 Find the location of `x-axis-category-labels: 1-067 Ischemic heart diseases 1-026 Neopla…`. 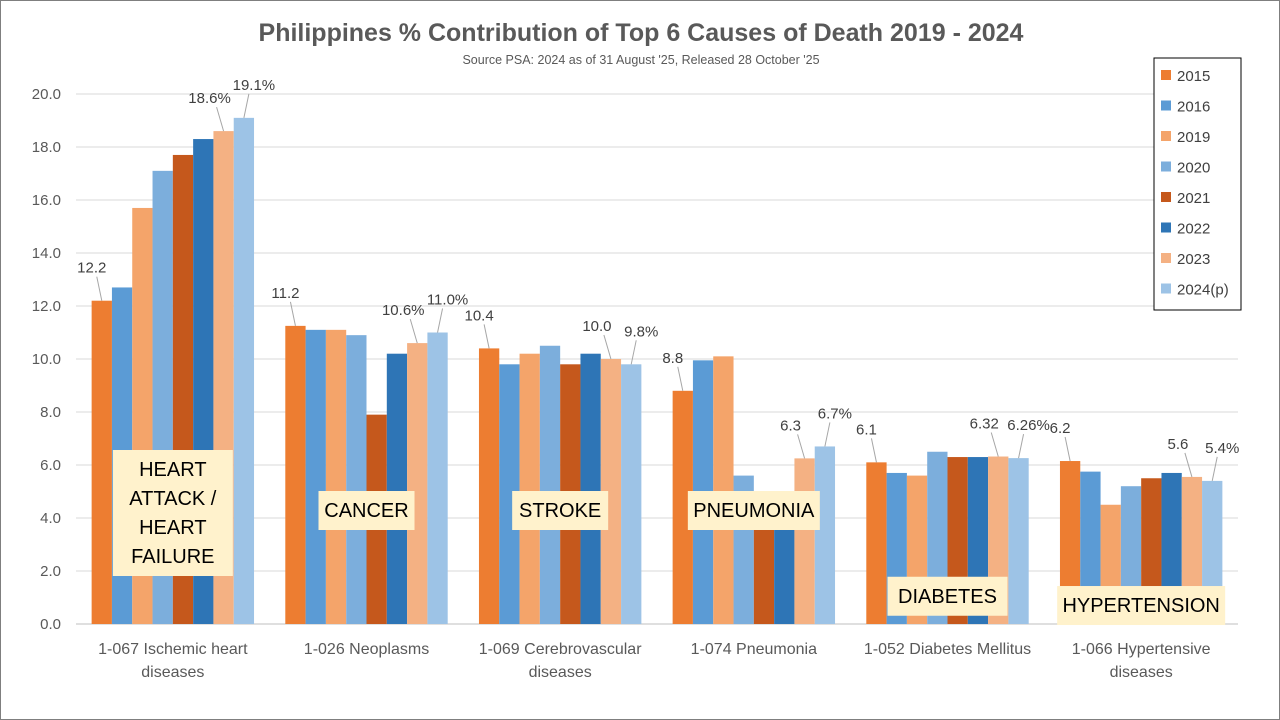

x-axis-category-labels: 1-067 Ischemic heart diseases 1-026 Neopla… is located at coordinates (654, 661).